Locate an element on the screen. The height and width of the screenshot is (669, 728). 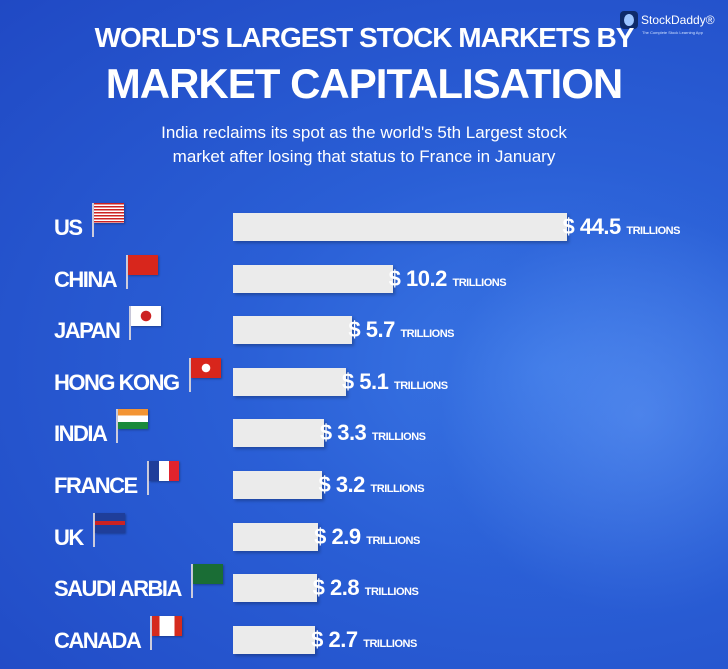
bar-row: JAPAN $ 5.7 TRILLIONS is located at coordinates (364, 328).